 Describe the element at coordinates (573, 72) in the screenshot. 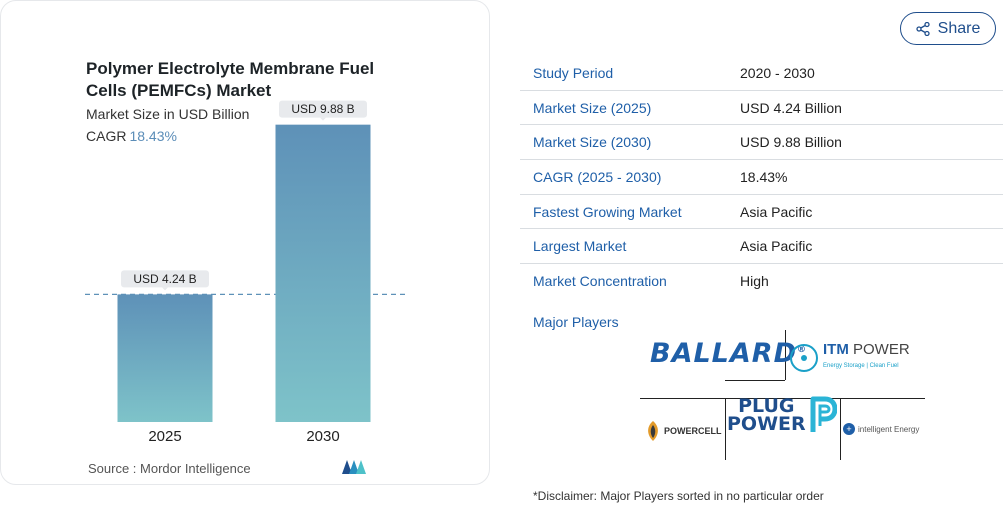

I see `row-key: Study Period` at that location.